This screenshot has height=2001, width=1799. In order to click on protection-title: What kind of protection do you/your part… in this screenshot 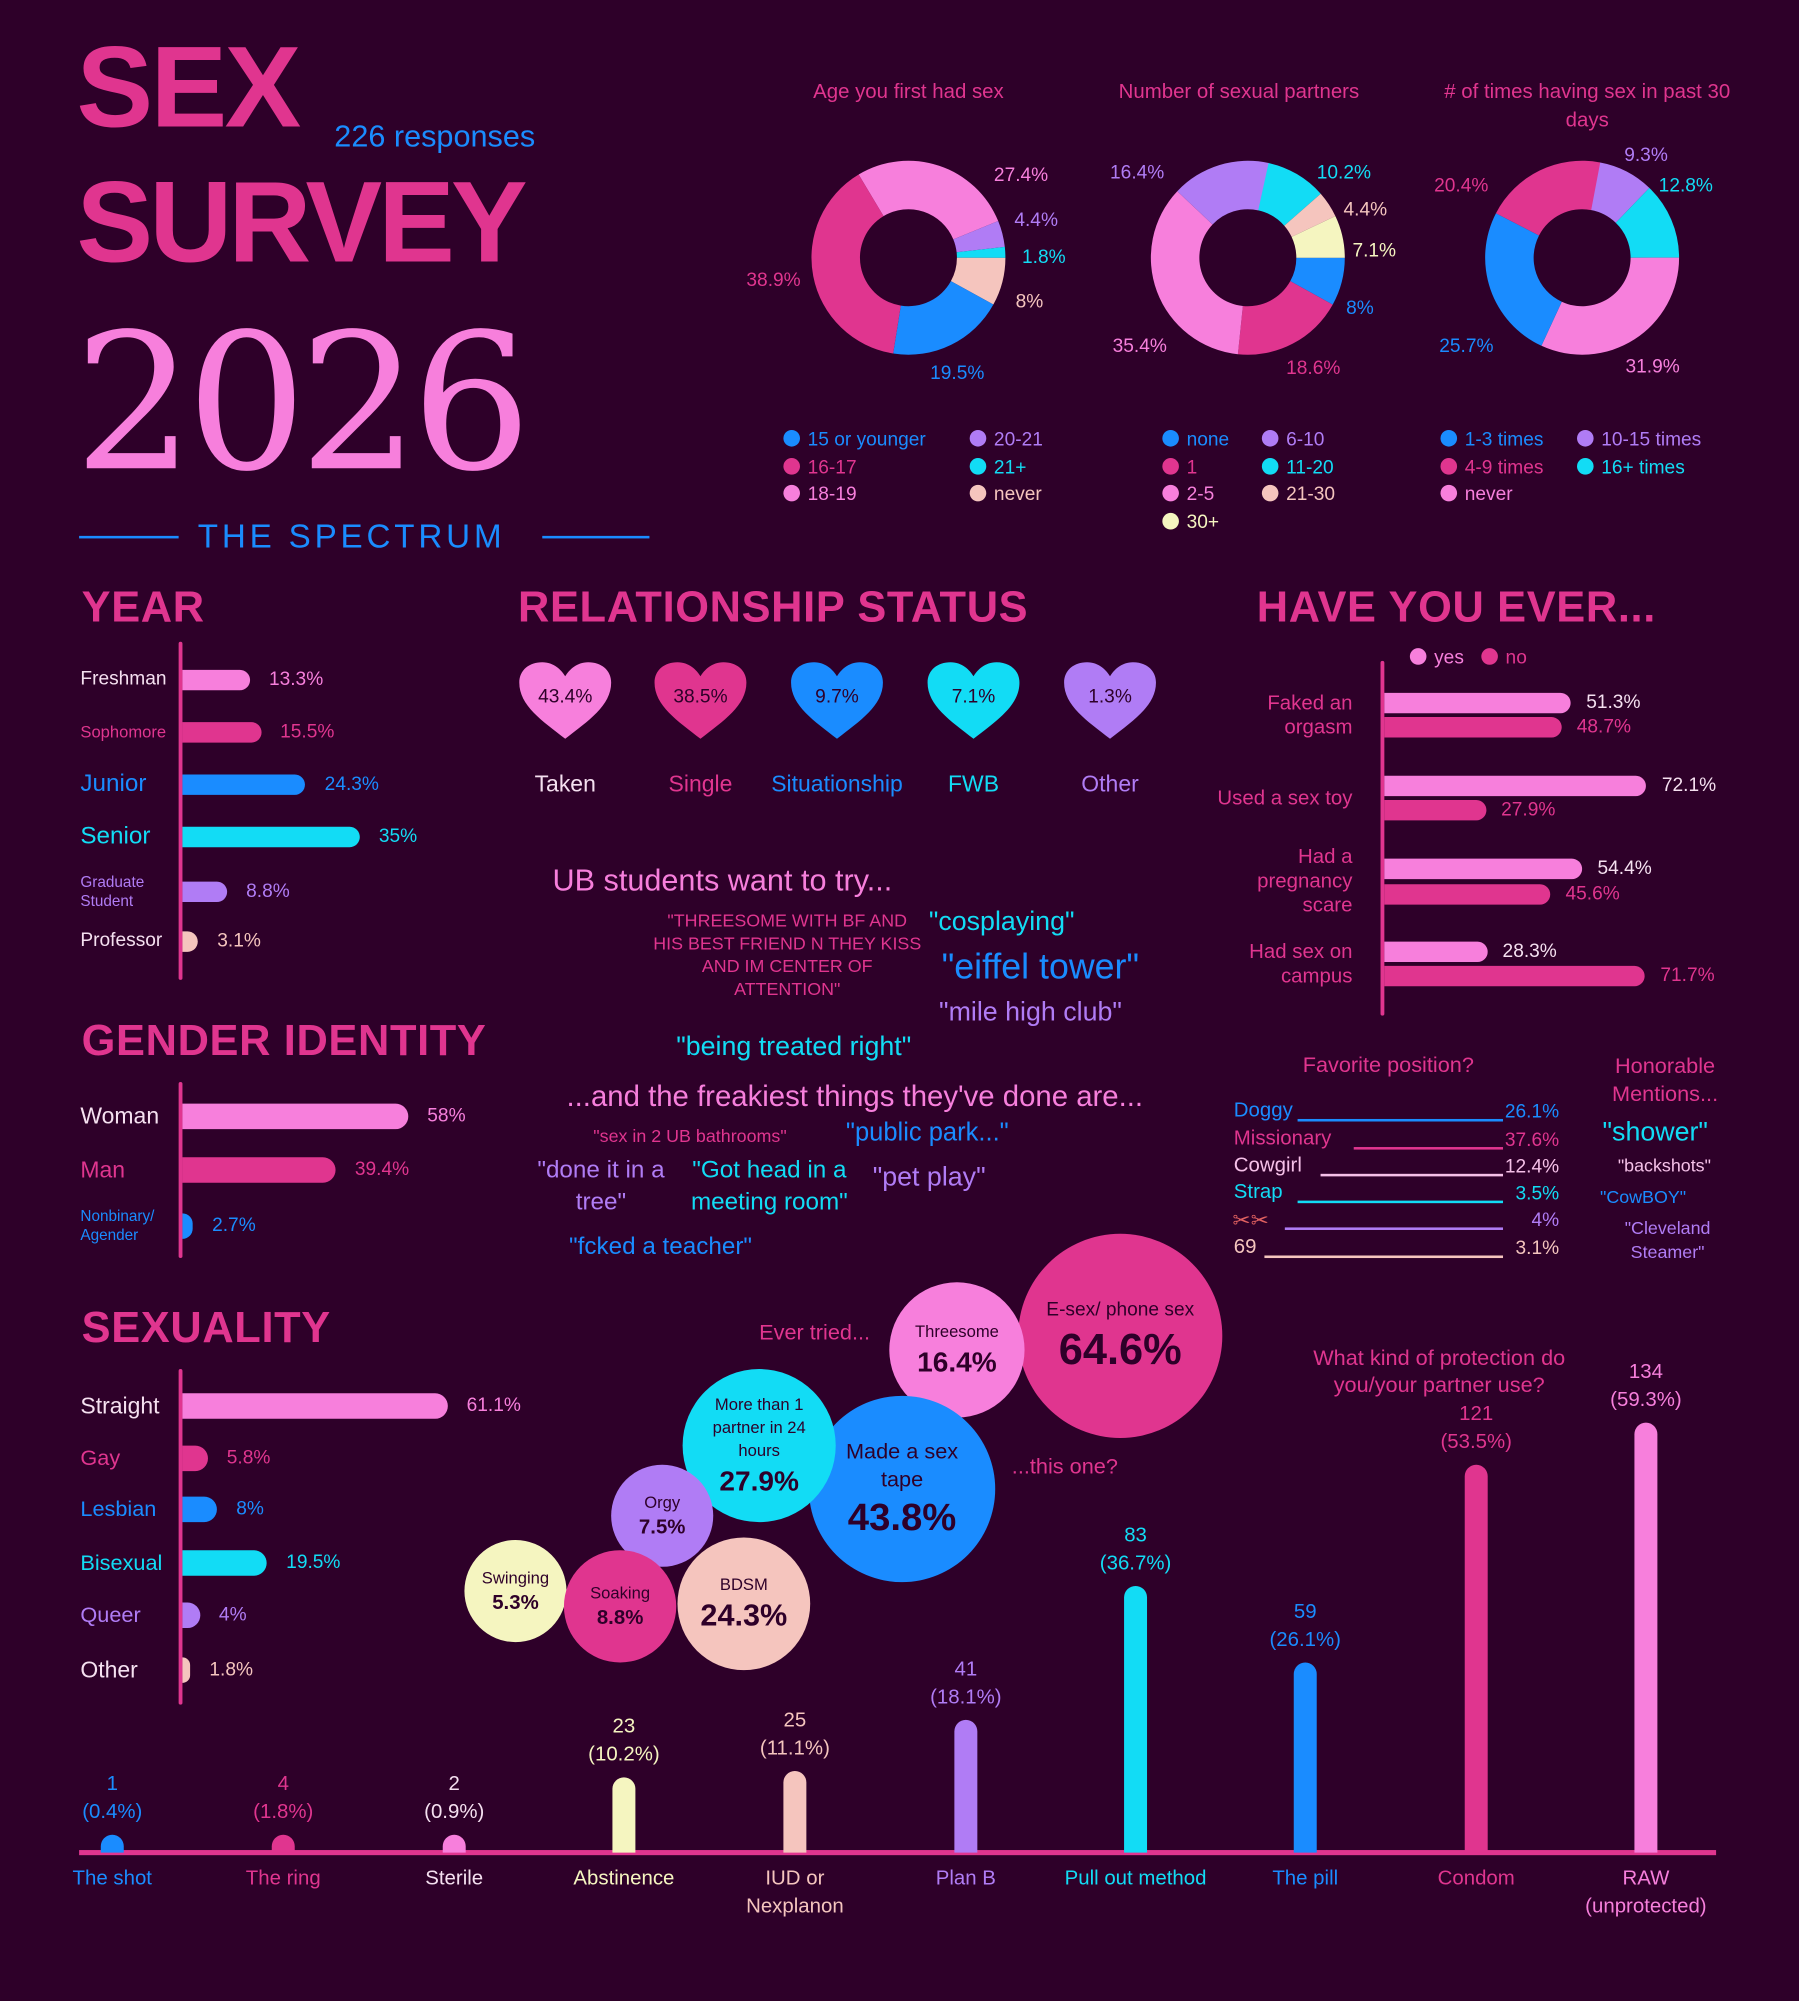, I will do `click(1439, 1372)`.